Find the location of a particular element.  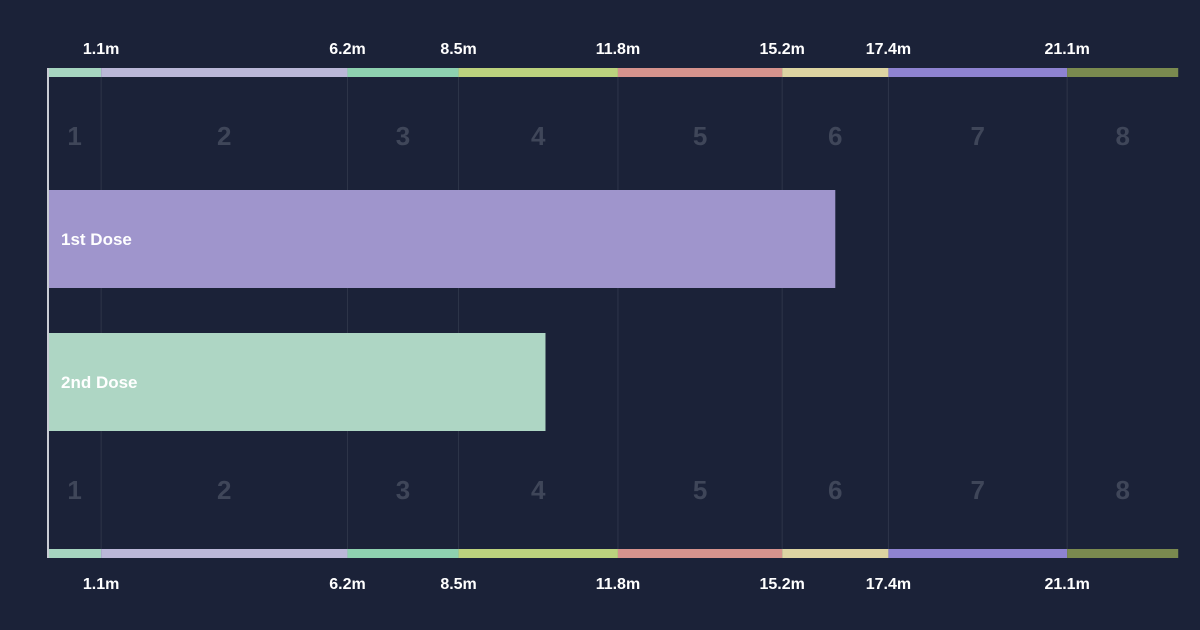

group-label-bottom-6: 6 is located at coordinates (835, 490).